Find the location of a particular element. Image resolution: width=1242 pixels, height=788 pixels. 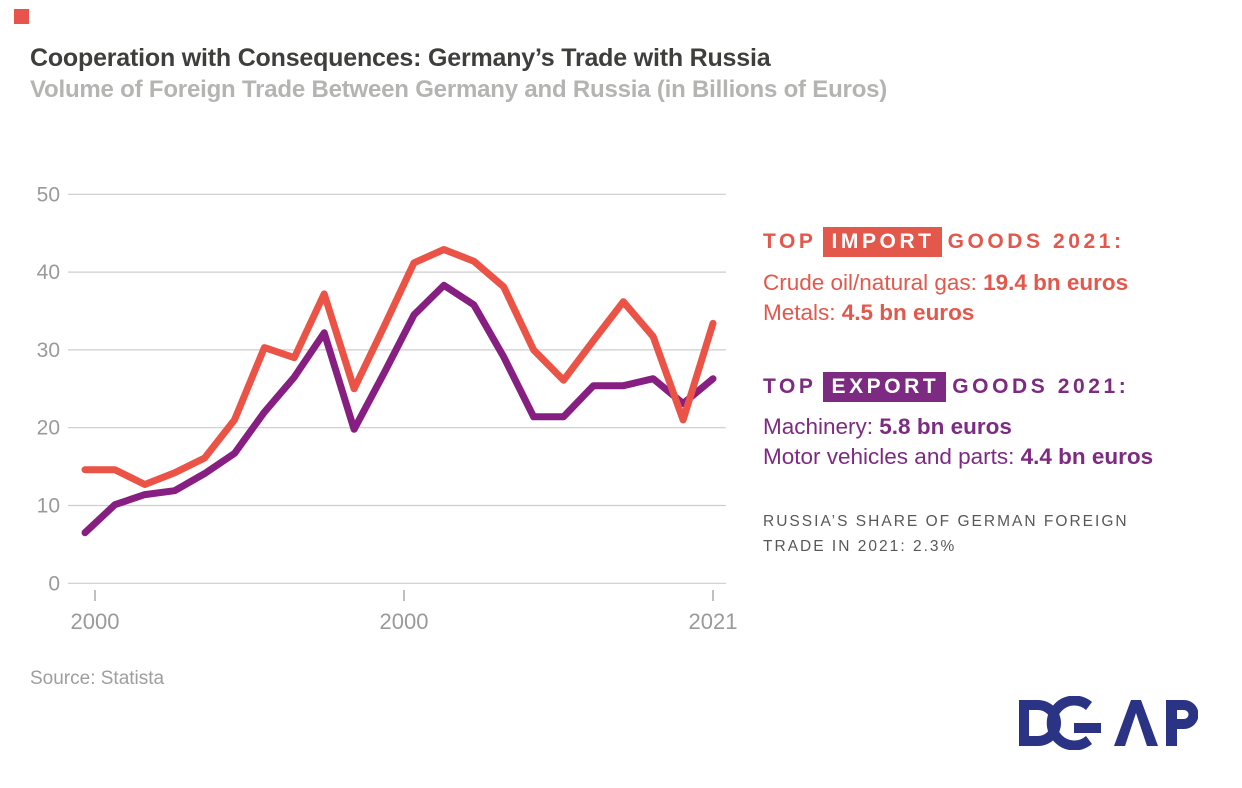

import-heading-tag: IMPORT is located at coordinates (882, 242).